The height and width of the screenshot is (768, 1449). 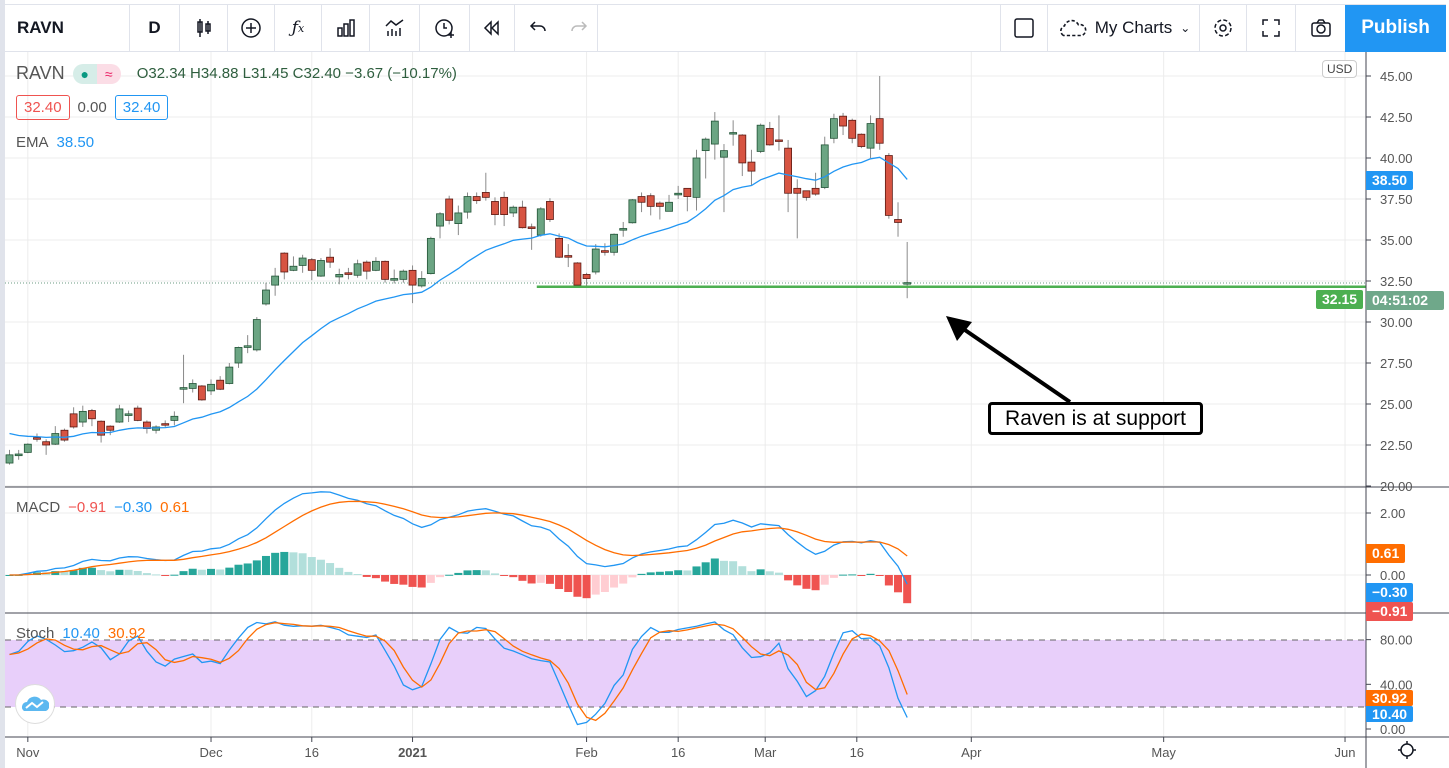 What do you see at coordinates (678, 752) in the screenshot?
I see `time-tick-label: 16` at bounding box center [678, 752].